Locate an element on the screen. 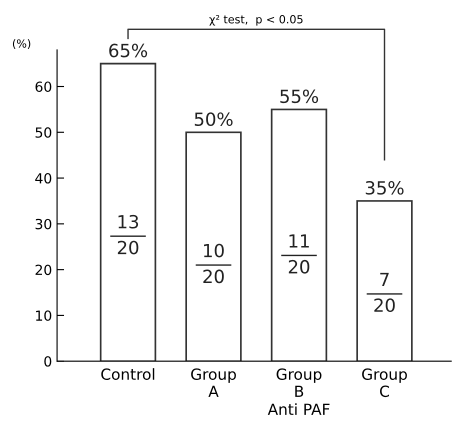 This screenshot has height=430, width=453. y-tick-label: 40 is located at coordinates (43, 178).